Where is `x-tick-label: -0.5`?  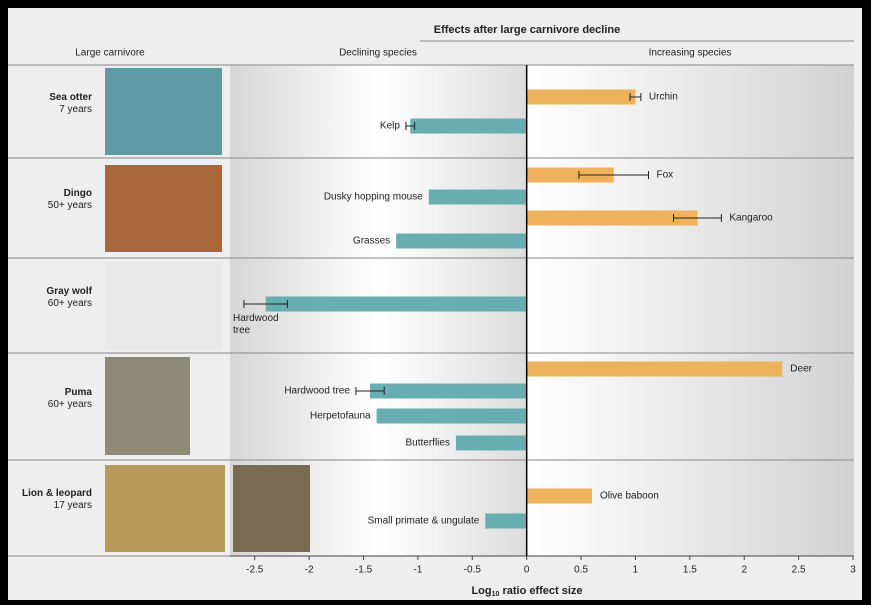
x-tick-label: -0.5 is located at coordinates (473, 570).